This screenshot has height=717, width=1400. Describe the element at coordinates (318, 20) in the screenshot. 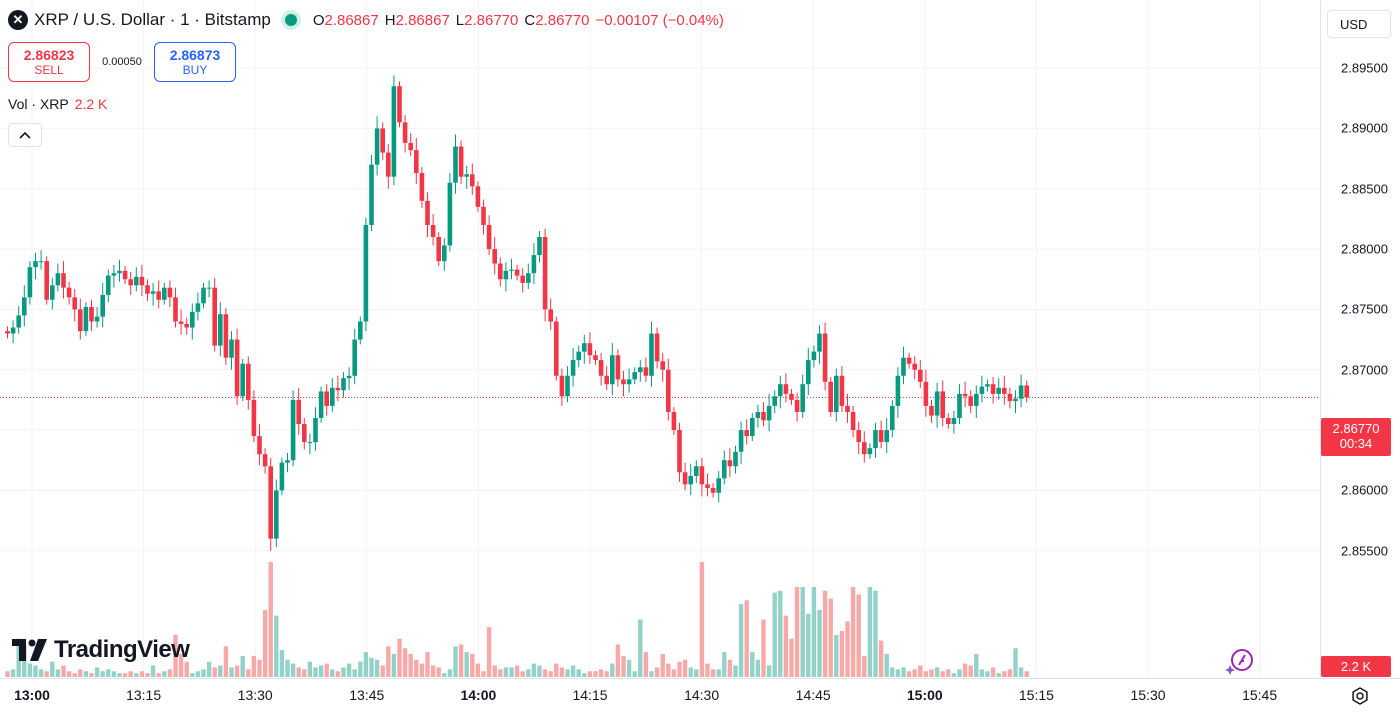

I see `open-label: O` at that location.